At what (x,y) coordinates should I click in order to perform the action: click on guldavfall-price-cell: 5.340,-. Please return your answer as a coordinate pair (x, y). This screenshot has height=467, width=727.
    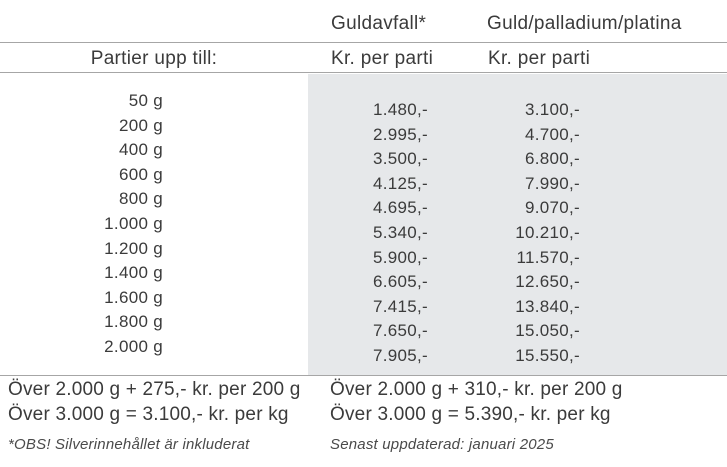
    Looking at the image, I should click on (400, 232).